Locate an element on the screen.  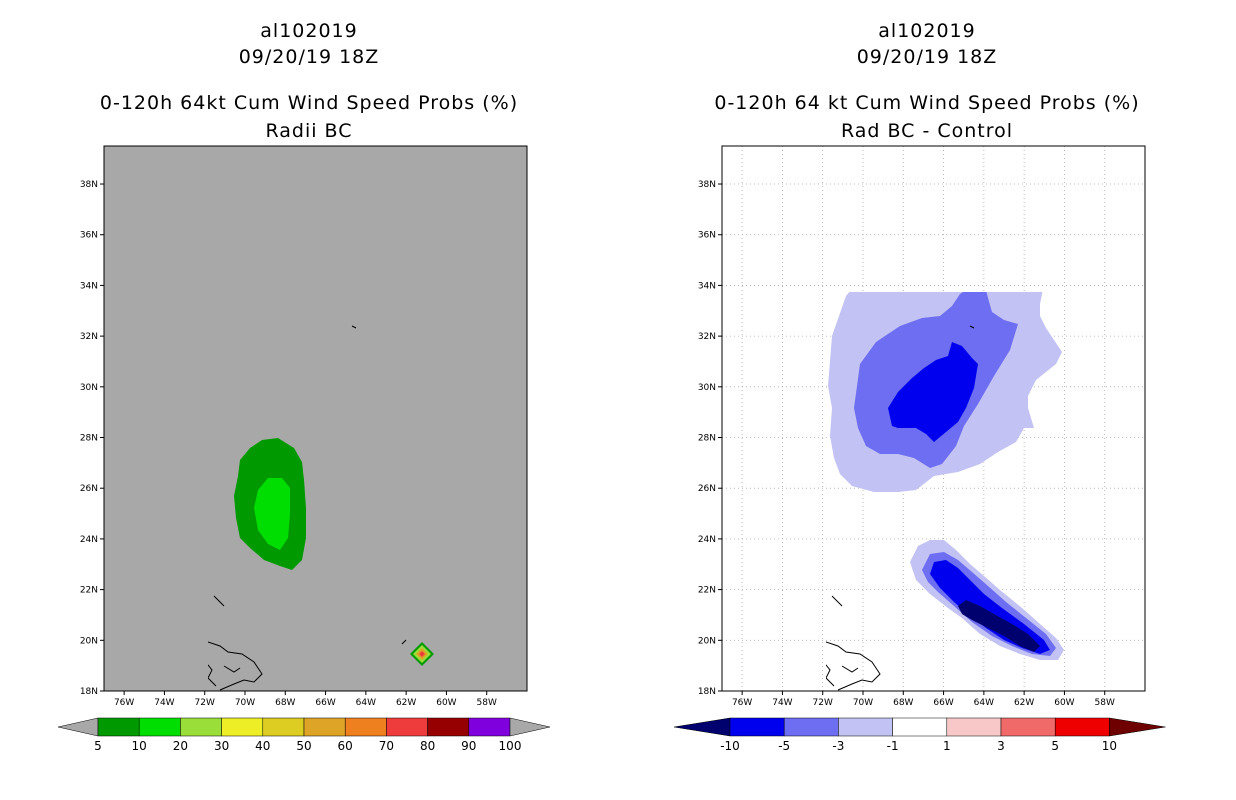
right-ytick-label: 26N is located at coordinates (707, 489).